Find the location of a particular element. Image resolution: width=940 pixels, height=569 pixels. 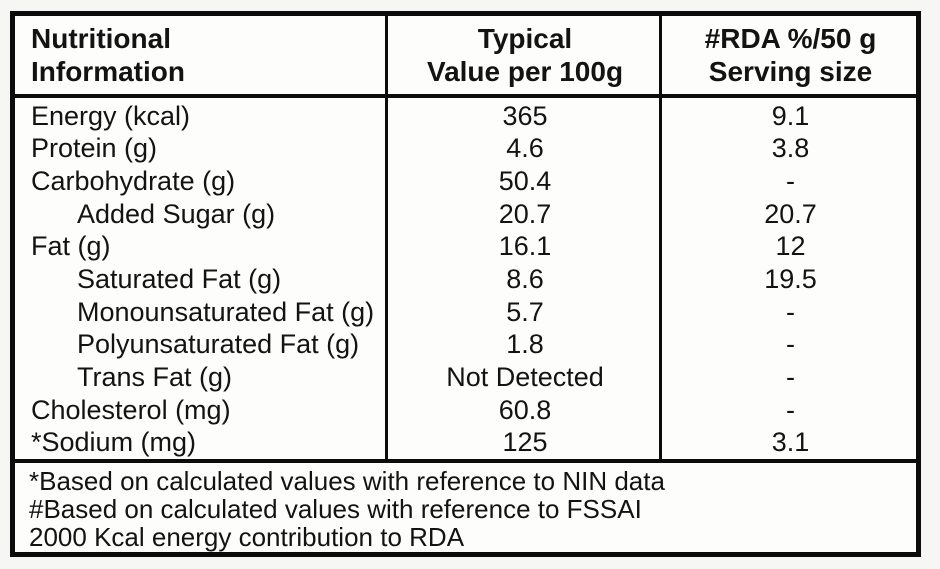

header-line: Information is located at coordinates (108, 71).